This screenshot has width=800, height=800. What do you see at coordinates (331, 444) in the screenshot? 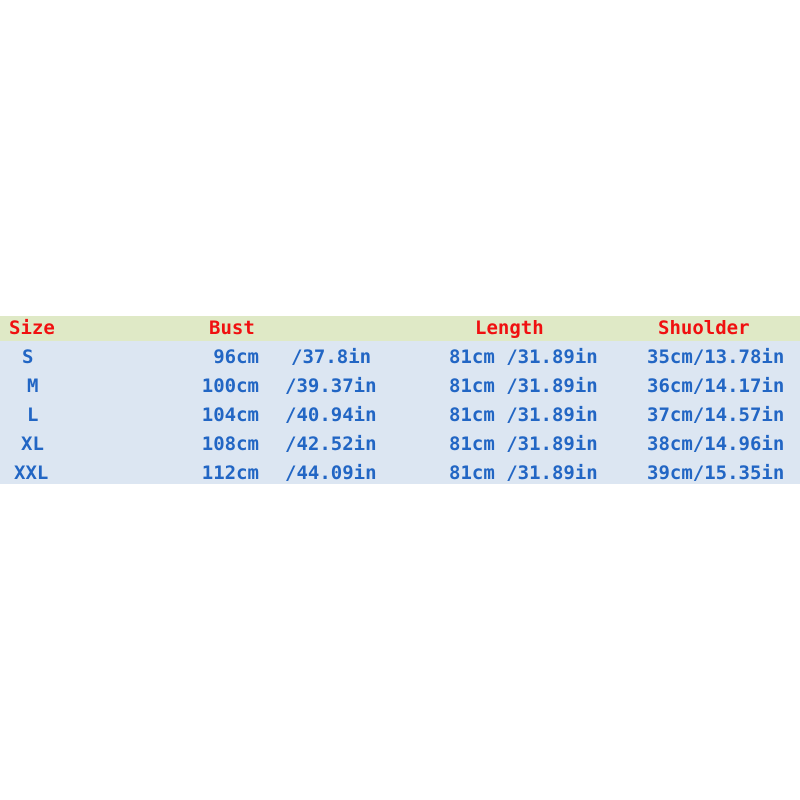
I see `cell-bust-in: /42.52in` at bounding box center [331, 444].